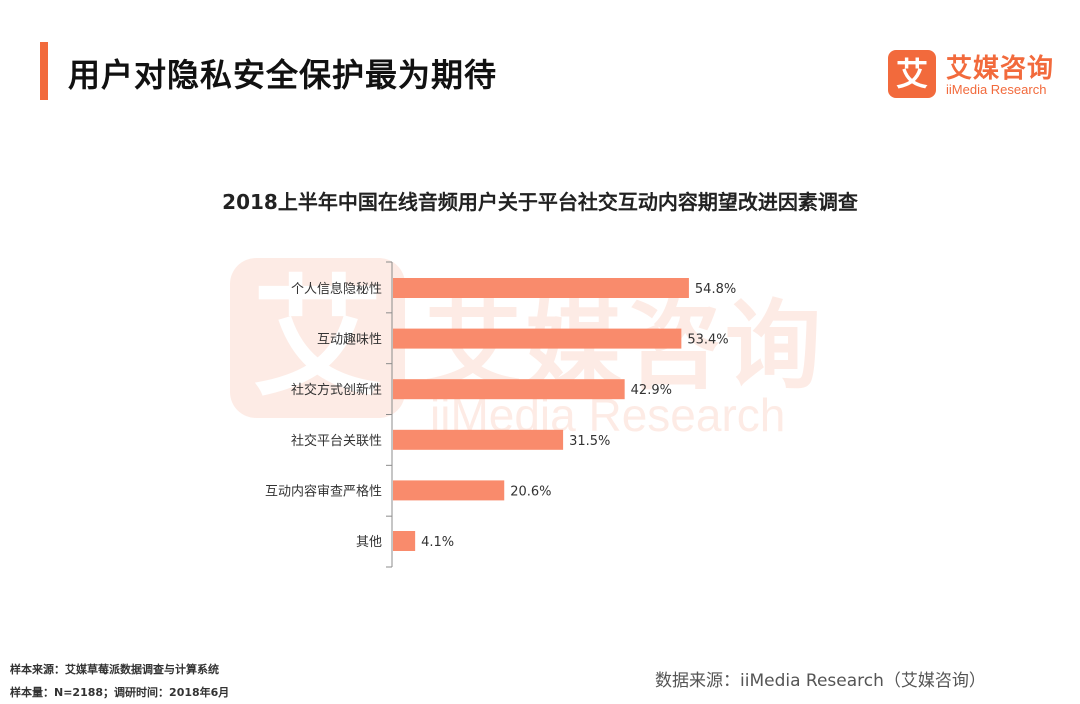 This screenshot has height=704, width=1080. I want to click on title-accent-bar, so click(44, 71).